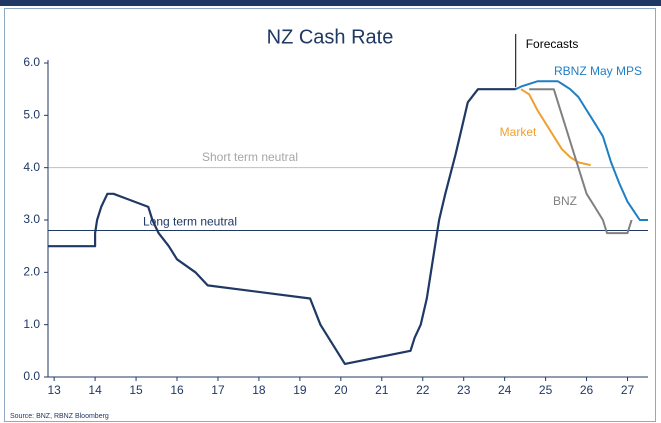 The image size is (661, 423). What do you see at coordinates (177, 390) in the screenshot?
I see `x-tick-label: 16` at bounding box center [177, 390].